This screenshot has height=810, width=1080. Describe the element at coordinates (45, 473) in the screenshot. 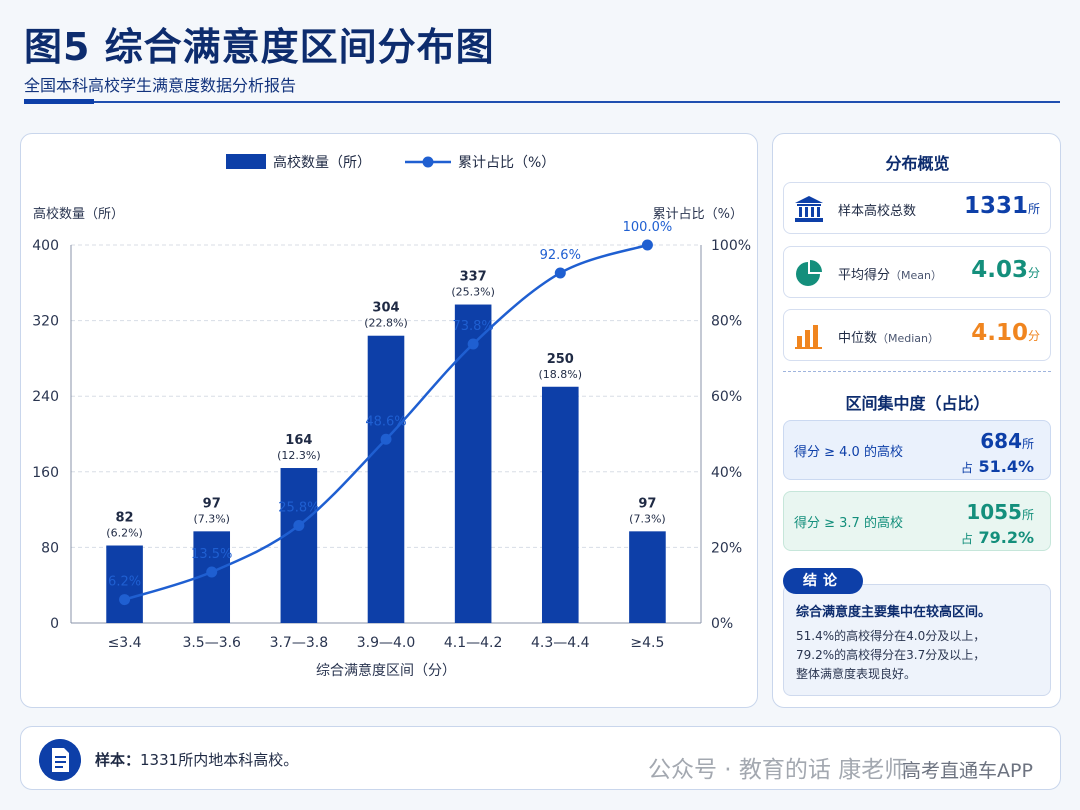

I see `y-tick-label: 160` at that location.